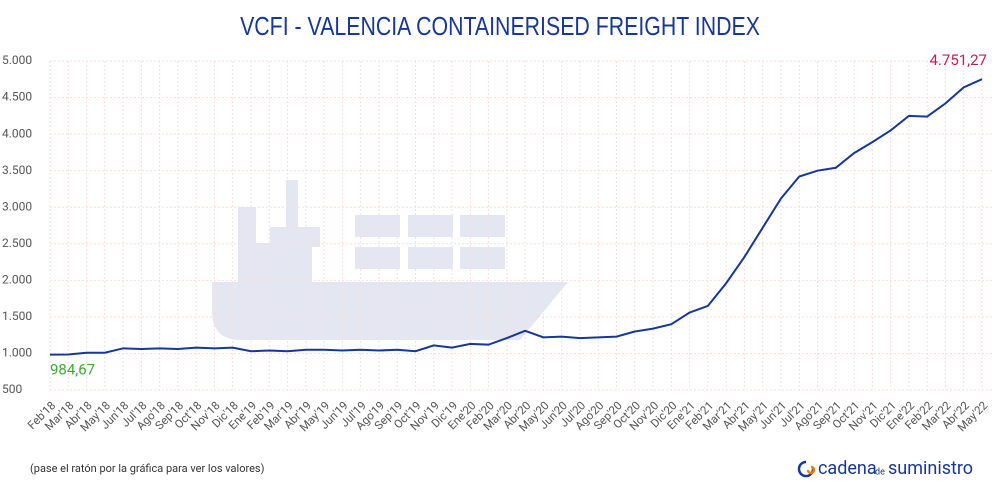 This screenshot has width=1000, height=500. Describe the element at coordinates (17, 280) in the screenshot. I see `y-tick-label: 2.000` at that location.